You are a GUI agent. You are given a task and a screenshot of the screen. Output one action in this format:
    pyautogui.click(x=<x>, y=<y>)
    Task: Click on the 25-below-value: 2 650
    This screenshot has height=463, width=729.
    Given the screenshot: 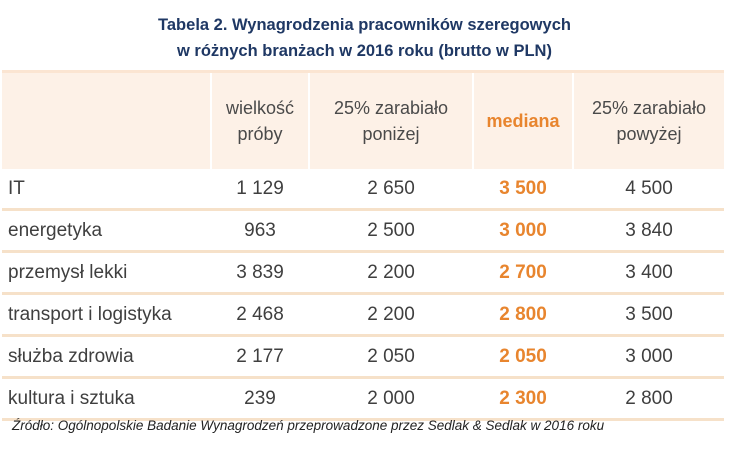 What is the action you would take?
    pyautogui.click(x=391, y=188)
    